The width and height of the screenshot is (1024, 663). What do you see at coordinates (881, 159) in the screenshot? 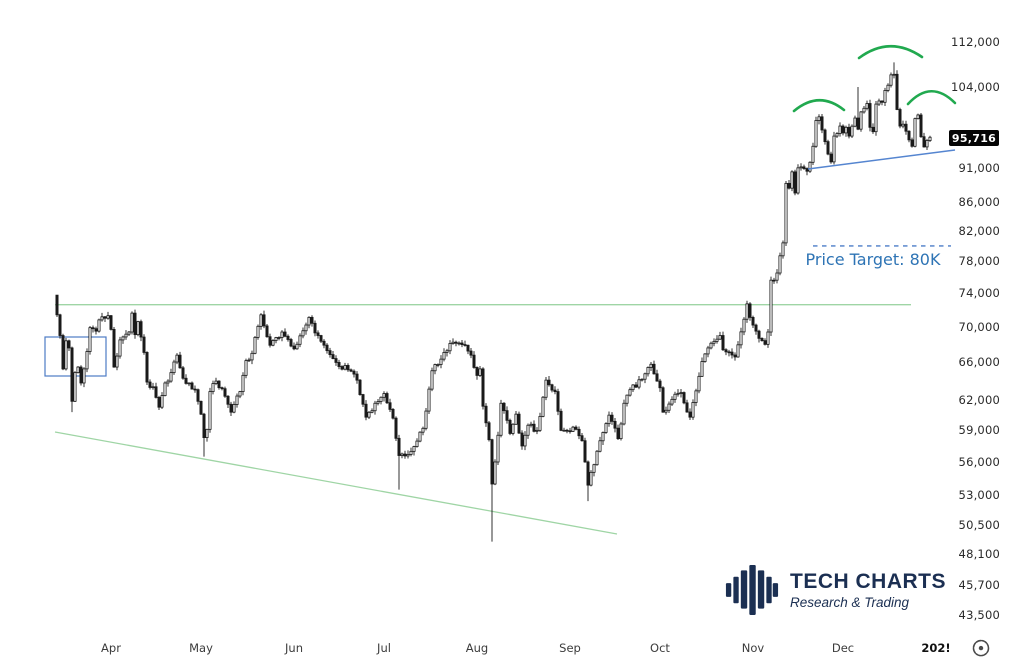
I see `neckline-trendline` at bounding box center [881, 159].